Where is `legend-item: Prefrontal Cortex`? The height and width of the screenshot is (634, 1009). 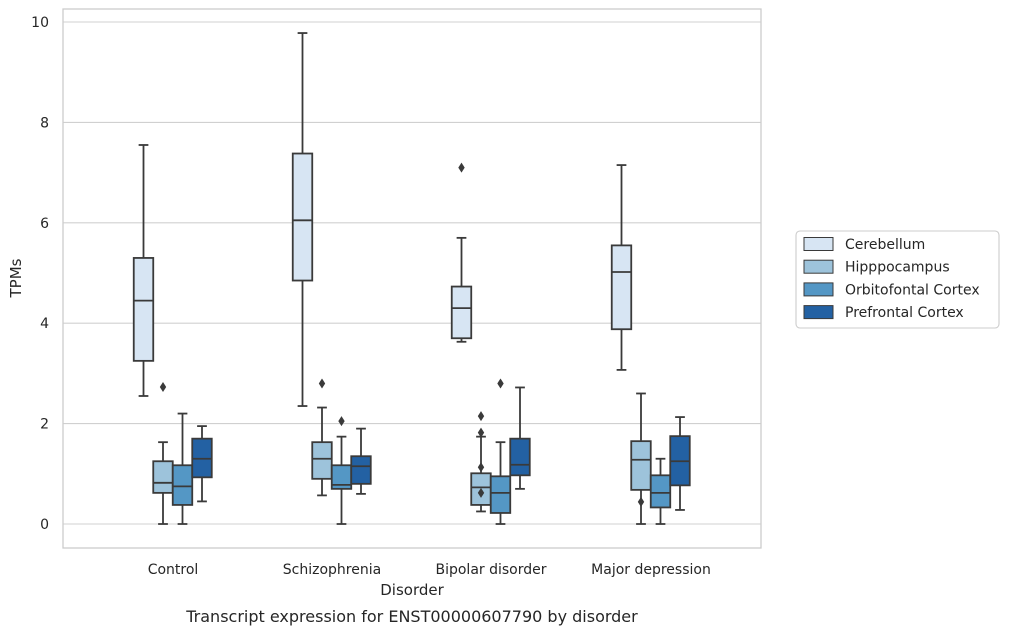 legend-item: Prefrontal Cortex is located at coordinates (883, 313).